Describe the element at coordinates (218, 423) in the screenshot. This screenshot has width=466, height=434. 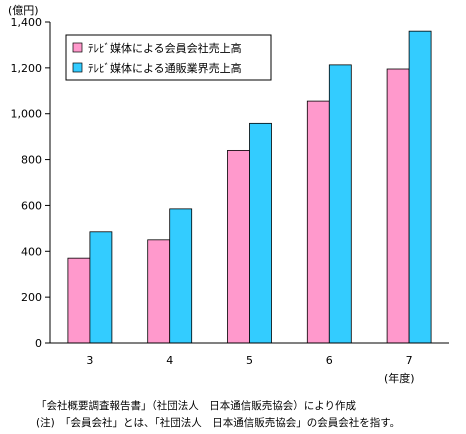
I see `annotation-note: (注) 「会員会社」とは、「社団法人 日本通信販売協会」の会員会社を指す。` at that location.